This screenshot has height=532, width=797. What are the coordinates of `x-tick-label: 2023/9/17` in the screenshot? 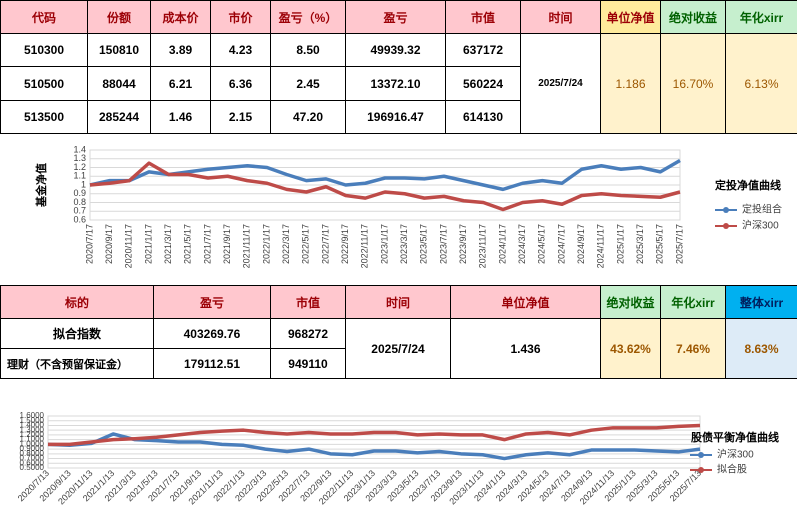 It's located at (463, 244).